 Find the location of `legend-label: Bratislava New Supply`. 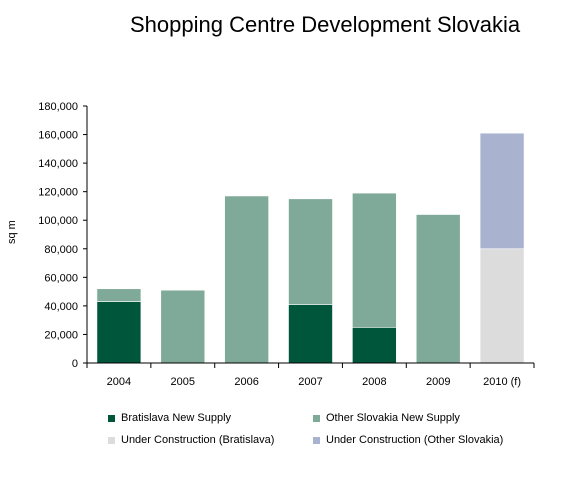

legend-label: Bratislava New Supply is located at coordinates (176, 418).